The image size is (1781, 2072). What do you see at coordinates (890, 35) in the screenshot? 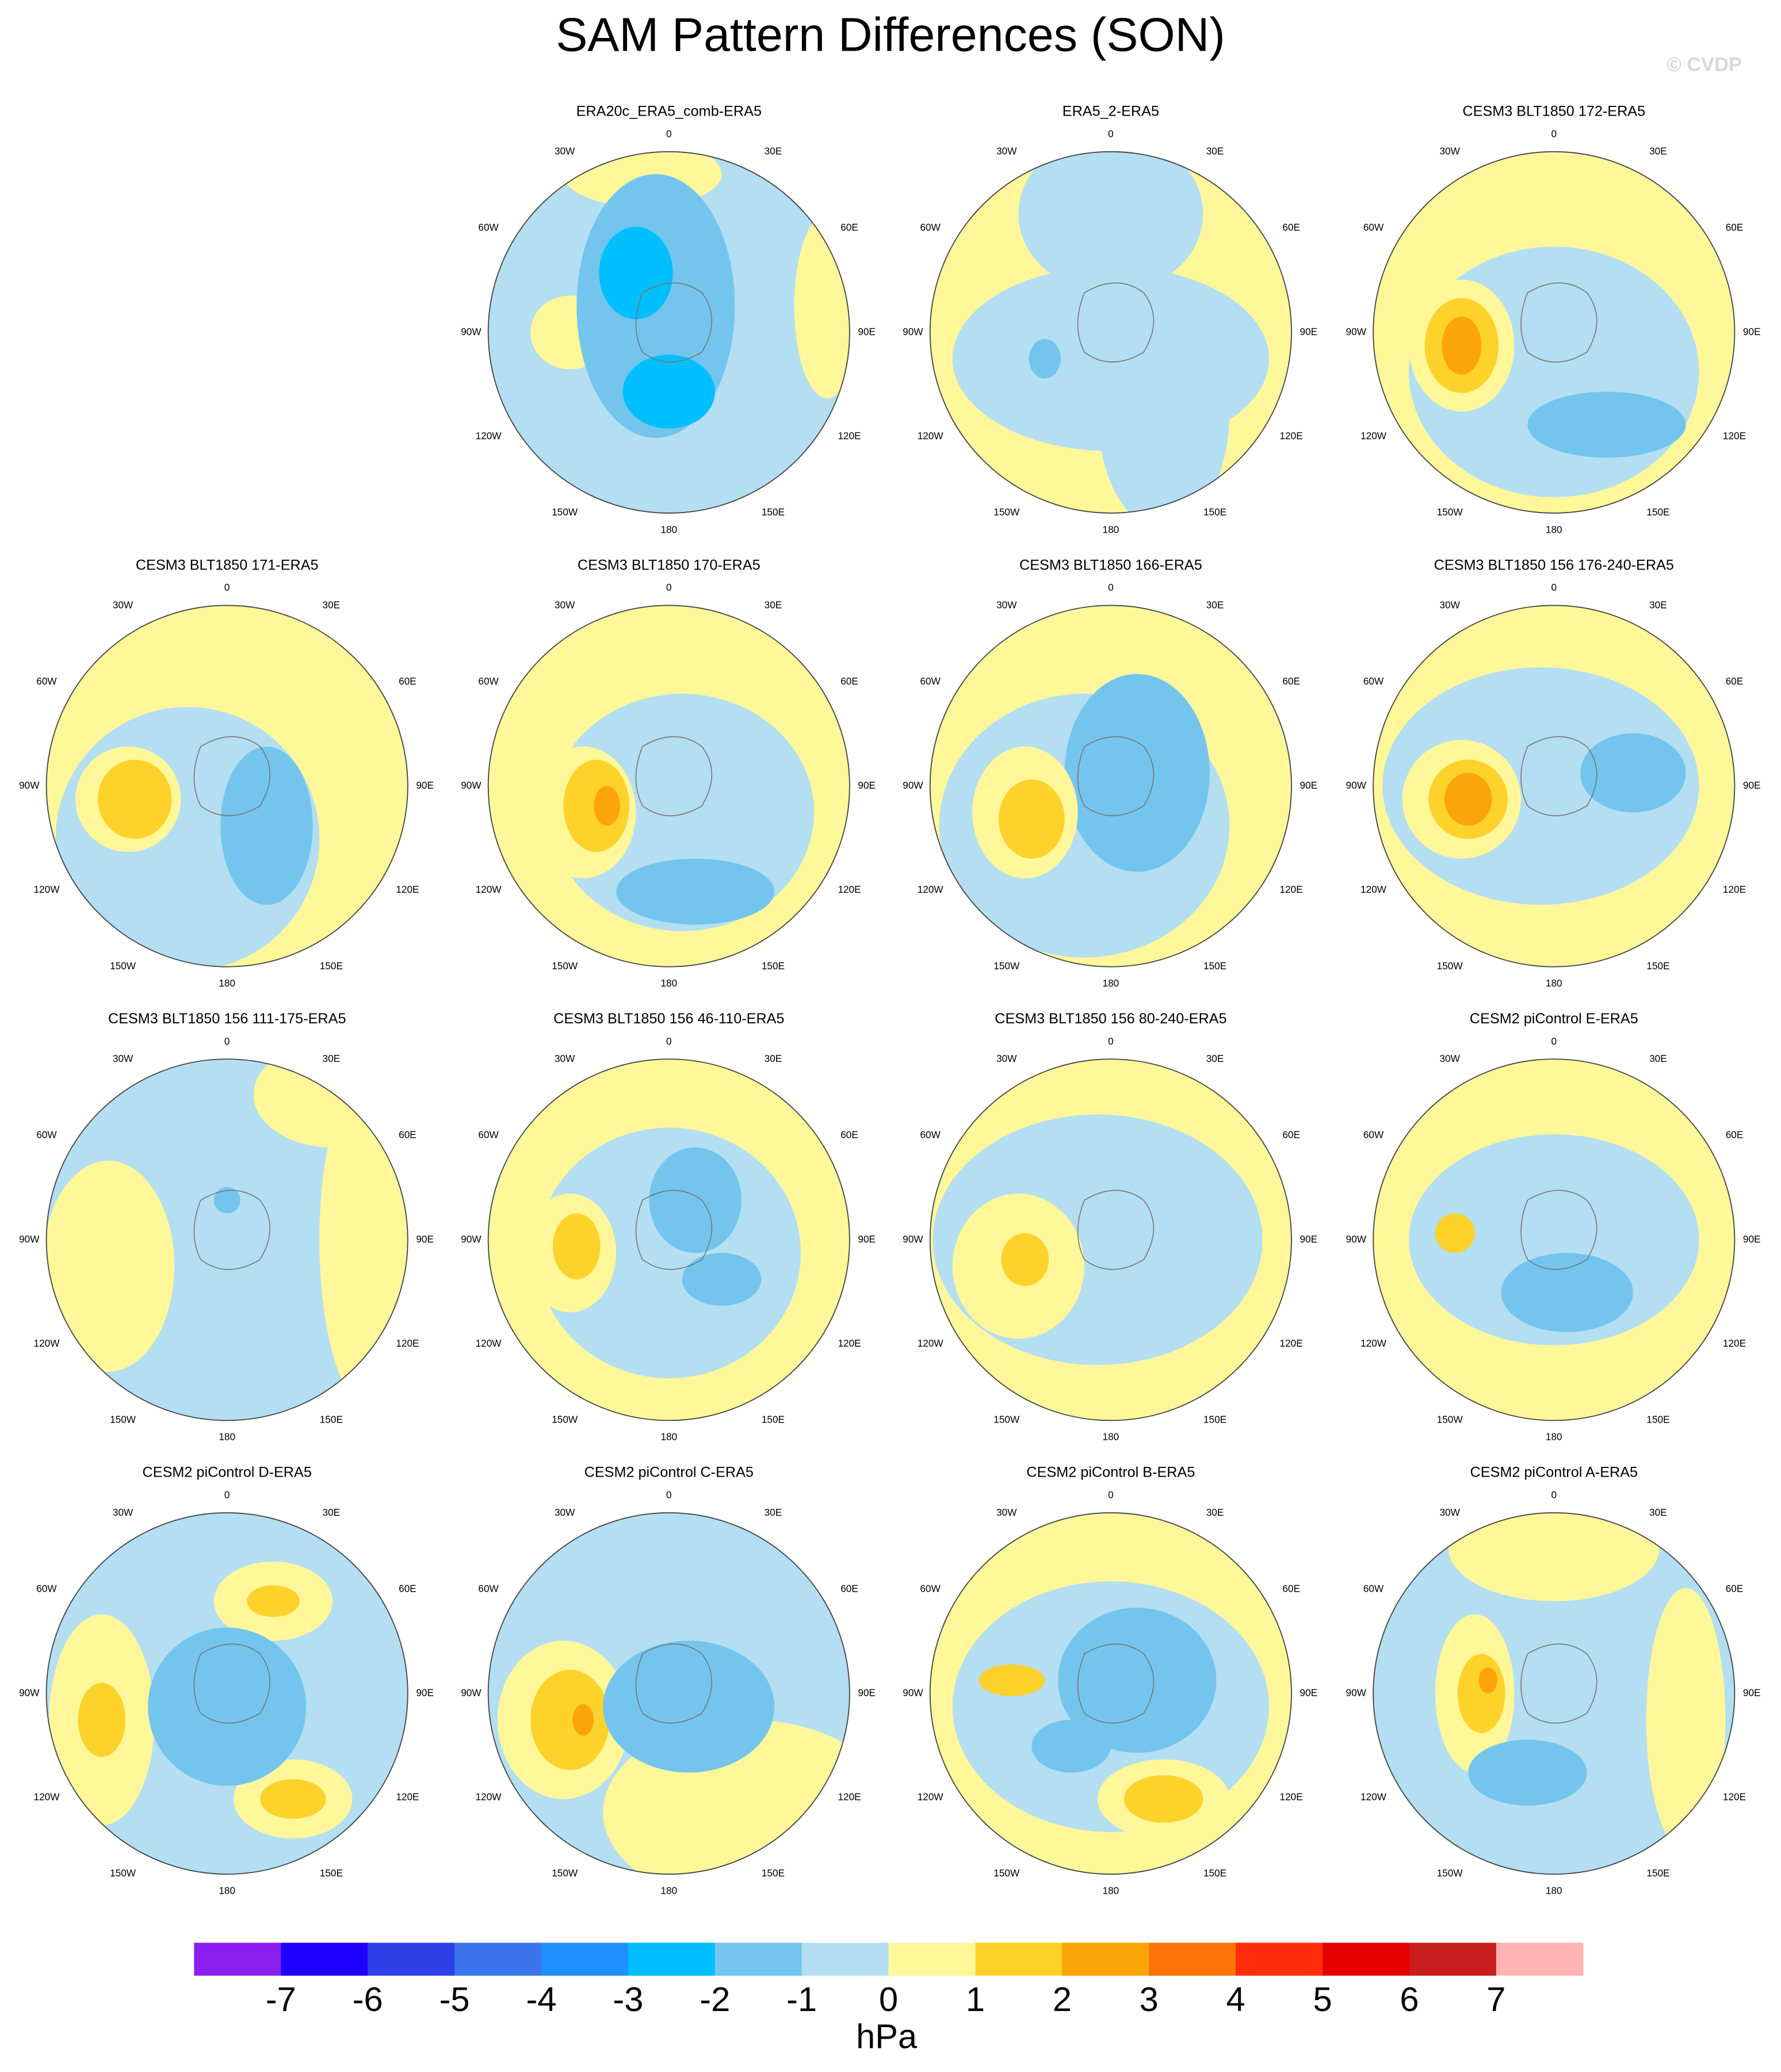
I see `figure-title: SAM Pattern Differences (SON)` at bounding box center [890, 35].